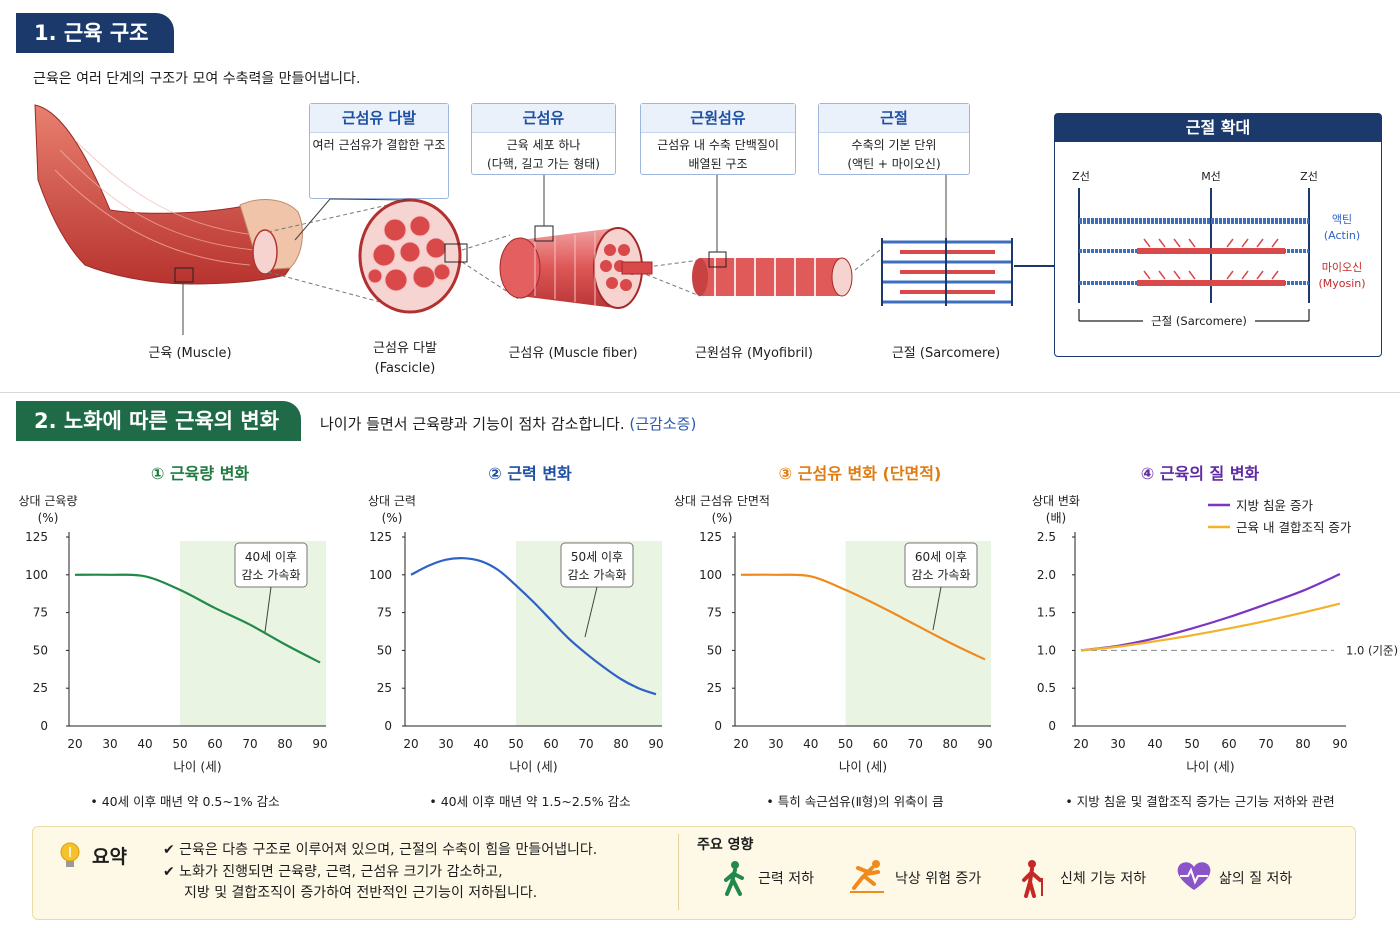 The height and width of the screenshot is (928, 1400). I want to click on callout-title: 근원섬유, so click(718, 118).